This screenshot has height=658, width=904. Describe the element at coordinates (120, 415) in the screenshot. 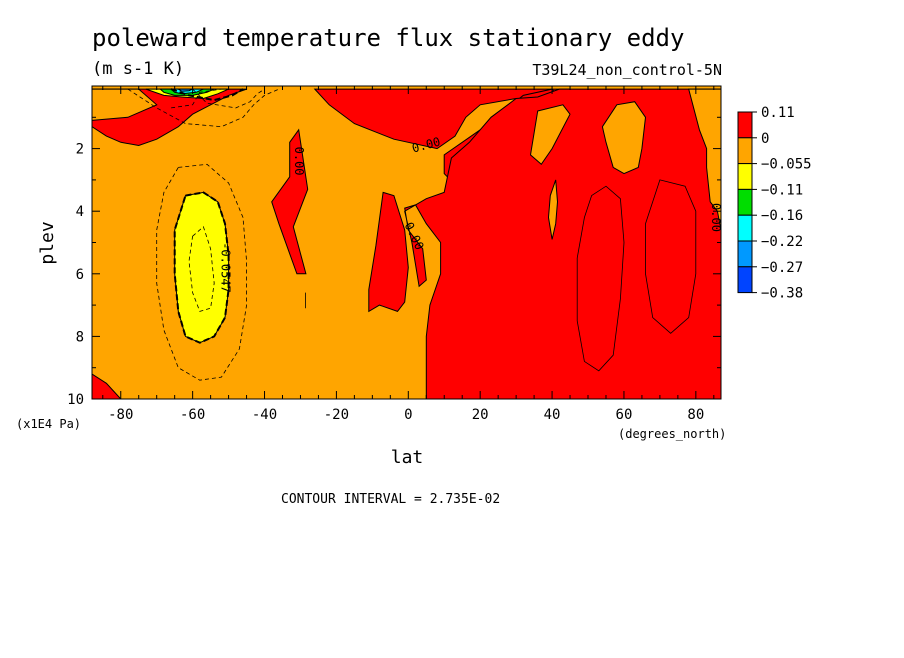

I see `x-tick-label: -80` at that location.